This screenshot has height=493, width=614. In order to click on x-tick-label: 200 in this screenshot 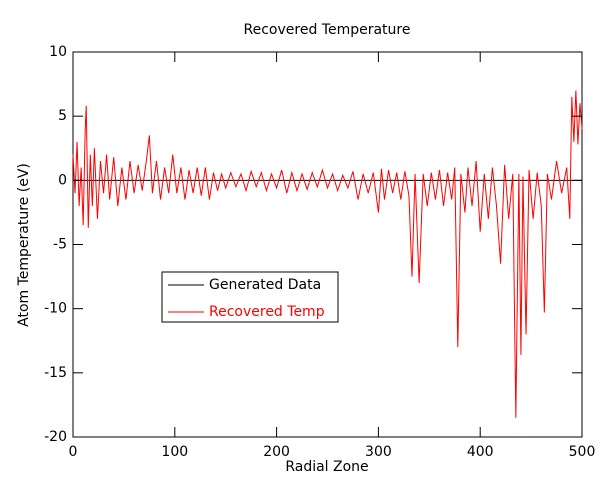, I will do `click(276, 452)`.